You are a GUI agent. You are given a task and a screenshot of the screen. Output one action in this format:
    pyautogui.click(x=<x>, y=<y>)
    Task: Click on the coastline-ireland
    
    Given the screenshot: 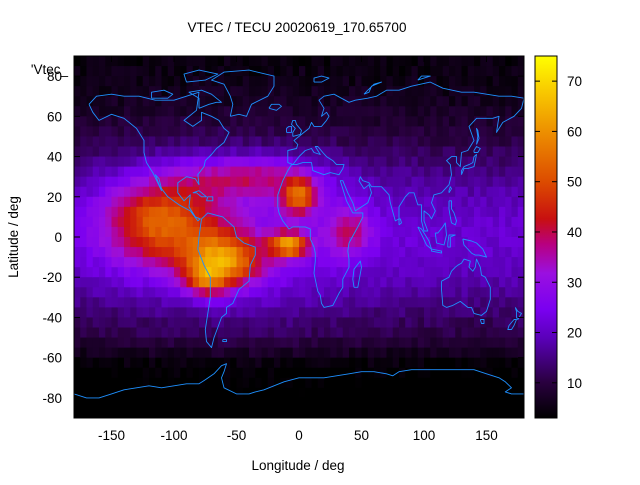 What is the action you would take?
    pyautogui.click(x=289, y=129)
    